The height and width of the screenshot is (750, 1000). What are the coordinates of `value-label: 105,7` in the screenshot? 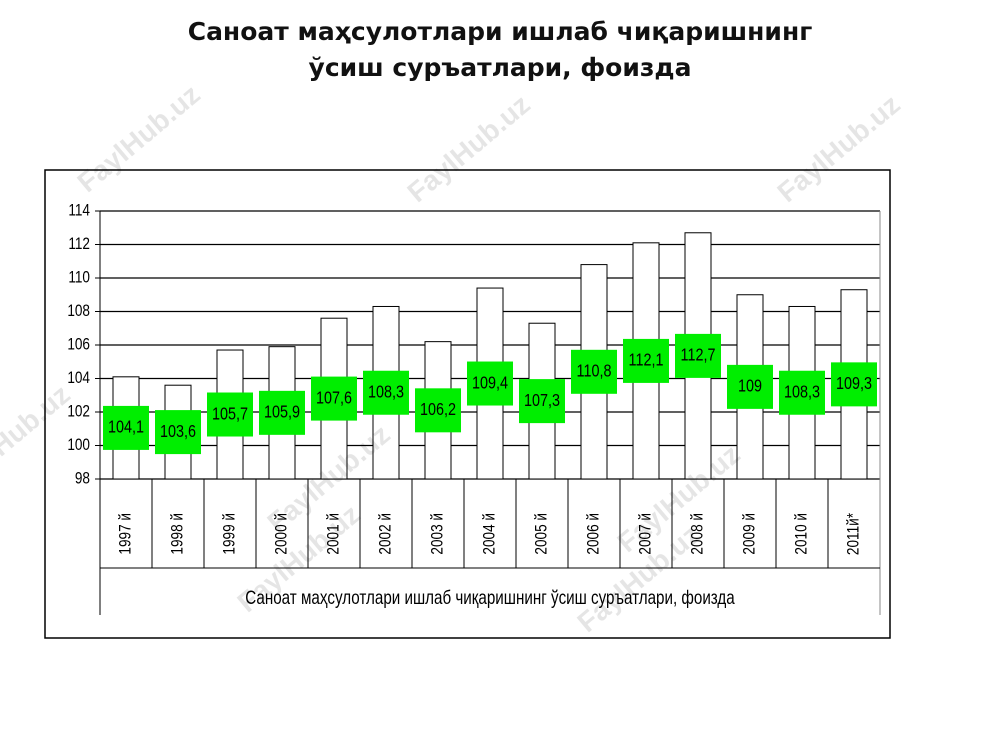 It's located at (230, 414).